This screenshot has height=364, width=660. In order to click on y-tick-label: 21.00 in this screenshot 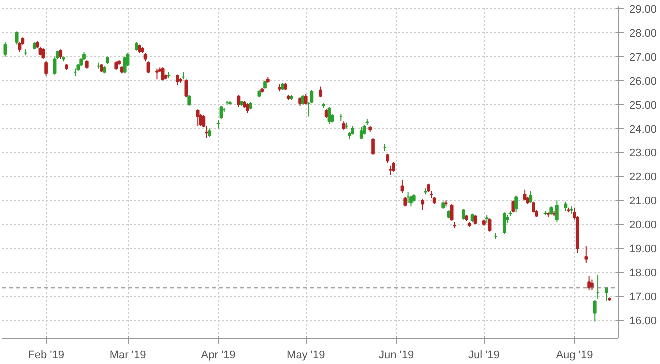, I will do `click(644, 202)`.